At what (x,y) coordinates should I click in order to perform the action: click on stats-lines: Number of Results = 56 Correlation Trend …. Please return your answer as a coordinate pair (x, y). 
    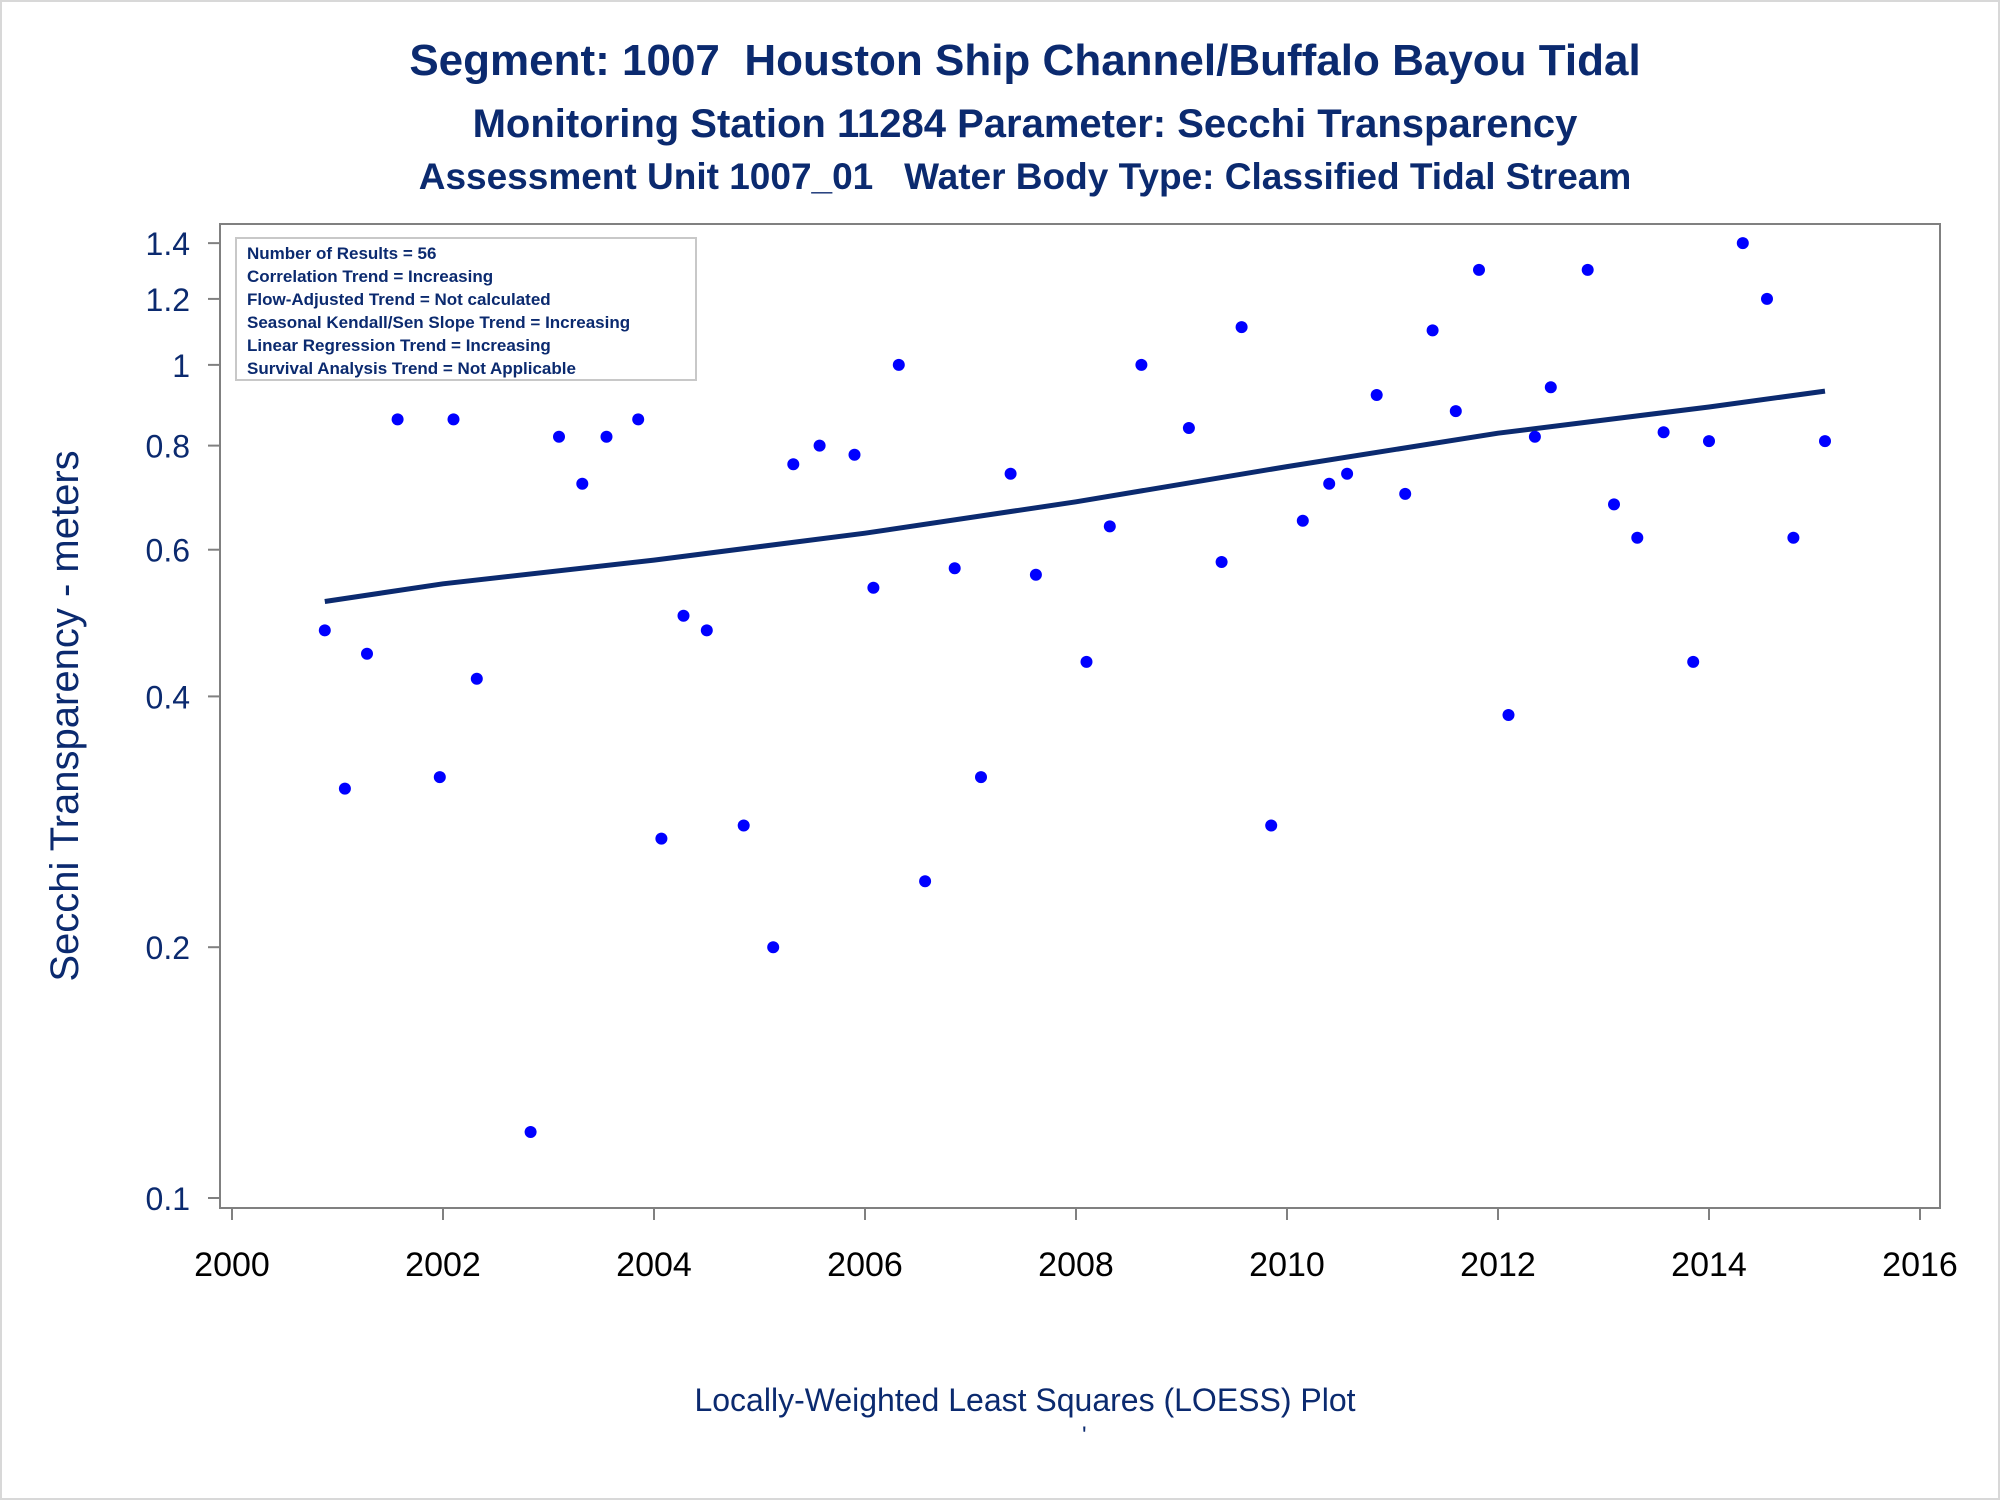
    Looking at the image, I should click on (438, 311).